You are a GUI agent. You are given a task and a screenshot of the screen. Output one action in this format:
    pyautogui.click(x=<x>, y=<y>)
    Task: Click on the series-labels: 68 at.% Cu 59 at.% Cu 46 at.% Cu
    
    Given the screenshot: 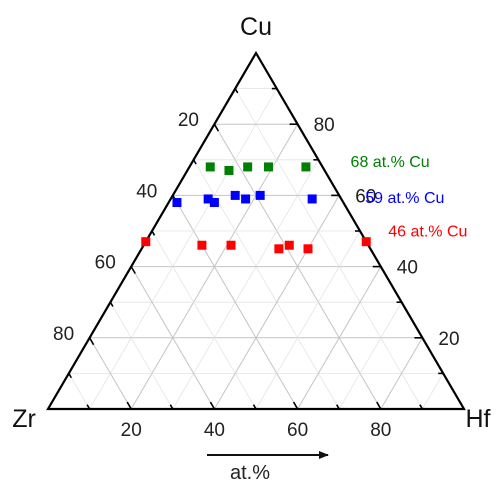 What is the action you would take?
    pyautogui.click(x=409, y=197)
    